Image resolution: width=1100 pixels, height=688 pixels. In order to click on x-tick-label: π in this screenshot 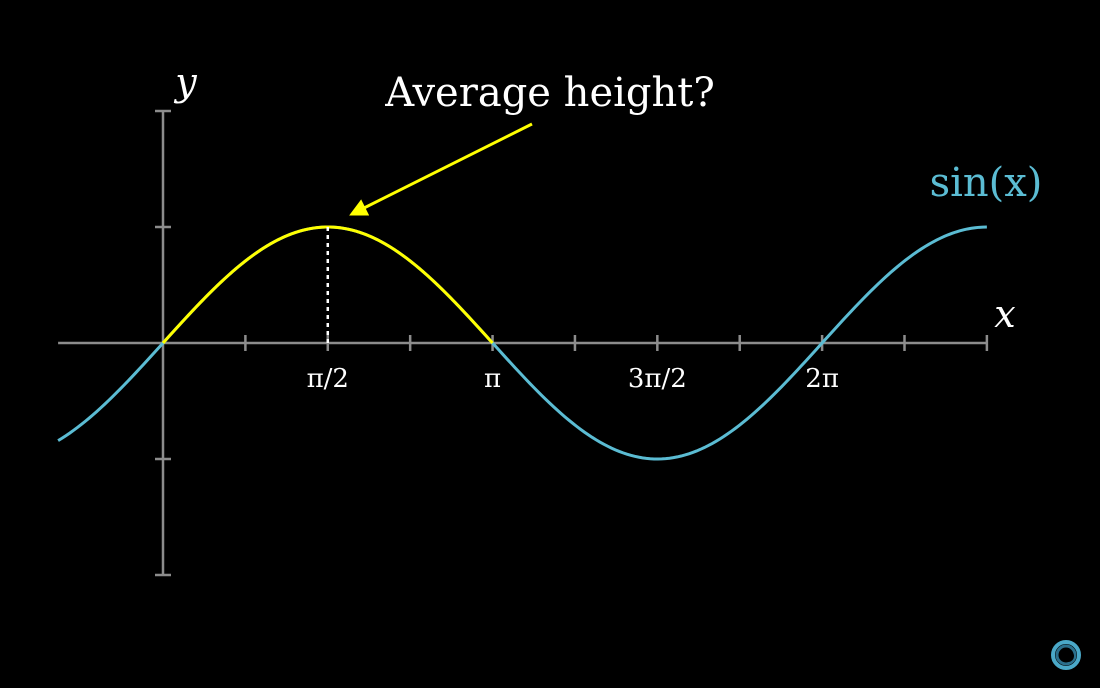, I will do `click(492, 379)`.